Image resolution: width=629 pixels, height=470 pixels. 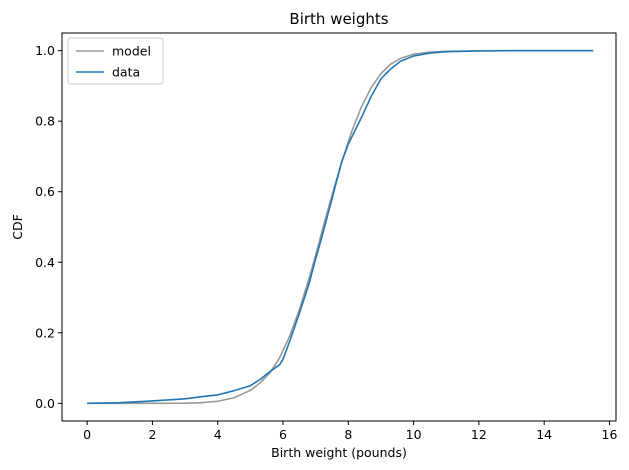 I want to click on x-tick-label: 2, so click(x=152, y=434).